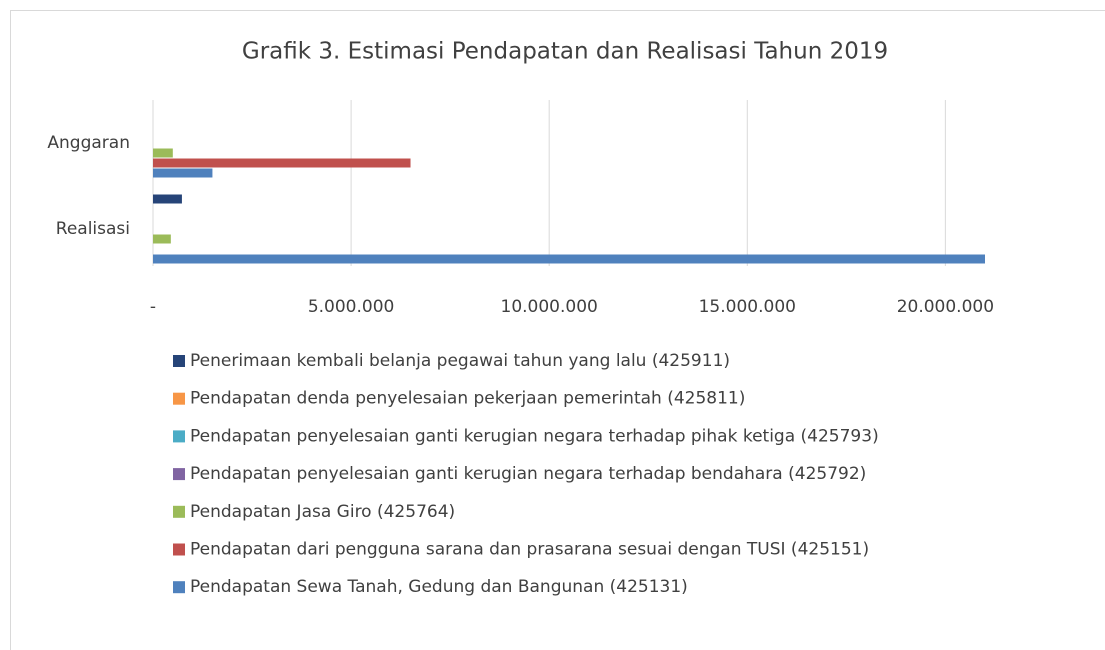  What do you see at coordinates (322, 512) in the screenshot?
I see `legend-label: Pendapatan Jasa Giro (425764)` at bounding box center [322, 512].